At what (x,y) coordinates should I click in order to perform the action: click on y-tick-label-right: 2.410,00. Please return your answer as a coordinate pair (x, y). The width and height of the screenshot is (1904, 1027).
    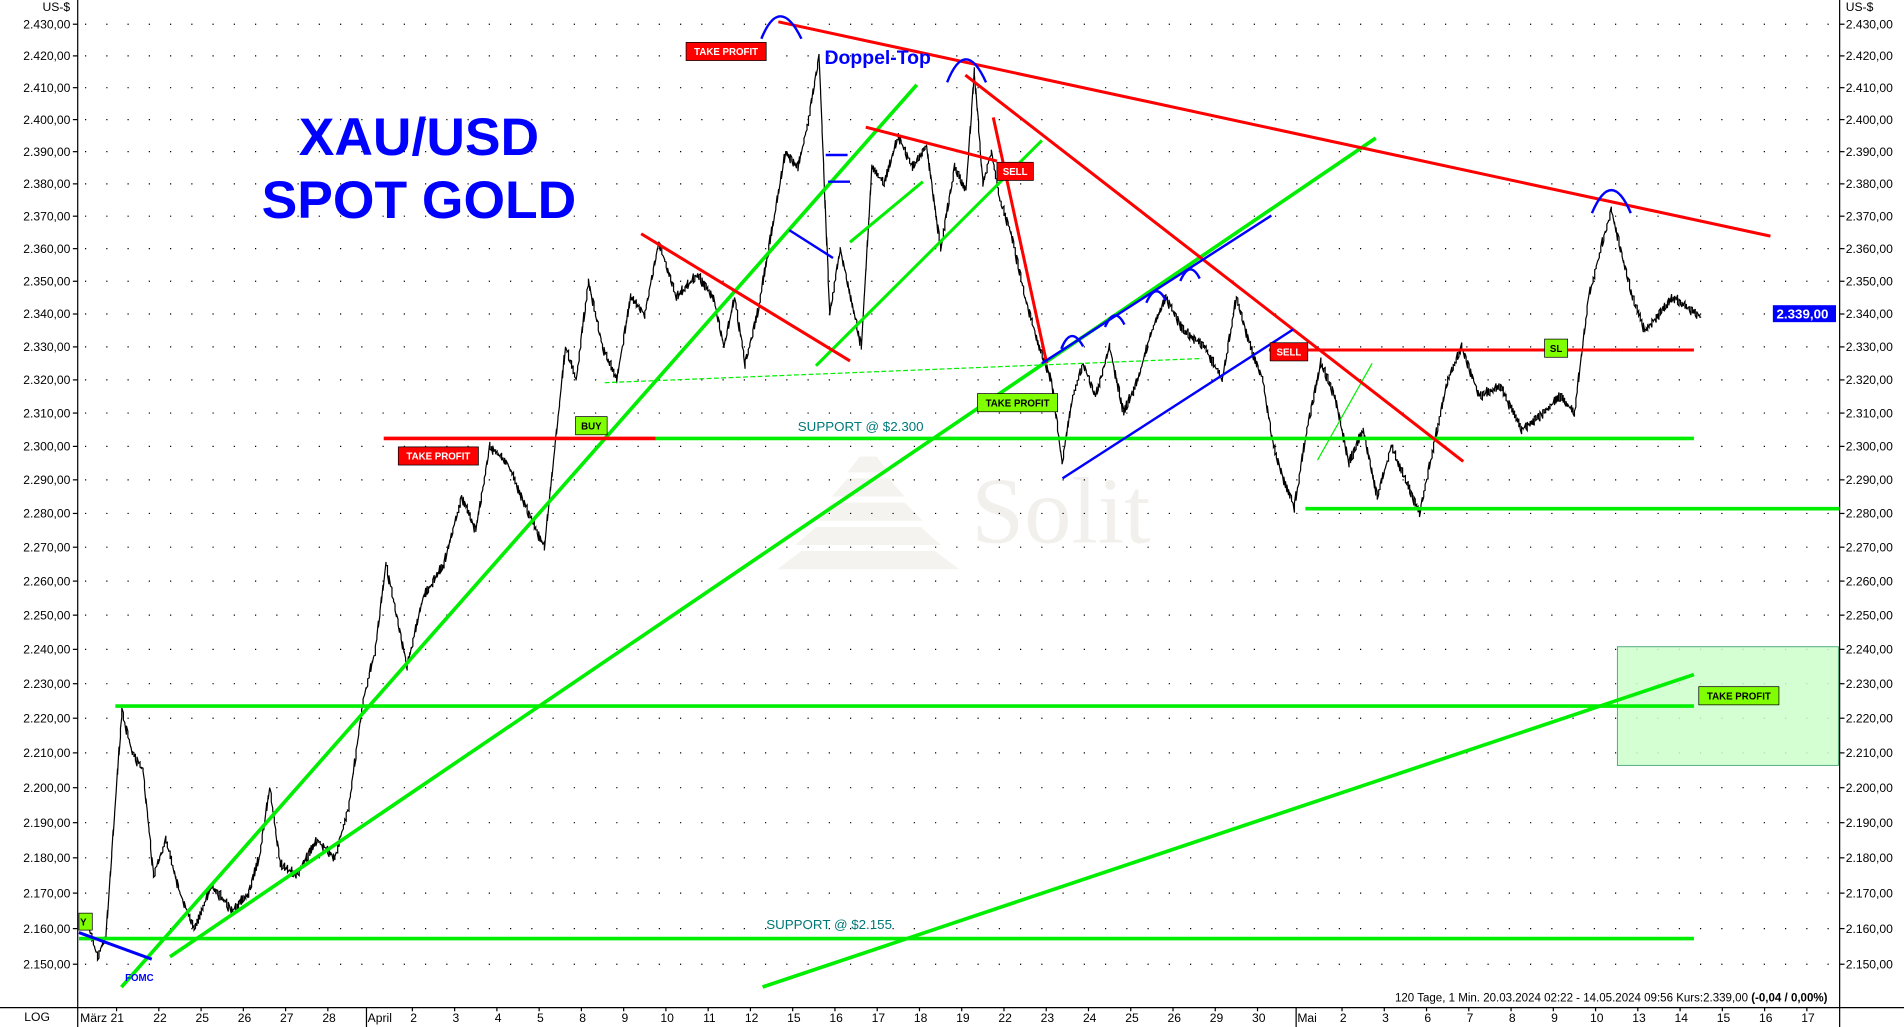
    Looking at the image, I should click on (1869, 88).